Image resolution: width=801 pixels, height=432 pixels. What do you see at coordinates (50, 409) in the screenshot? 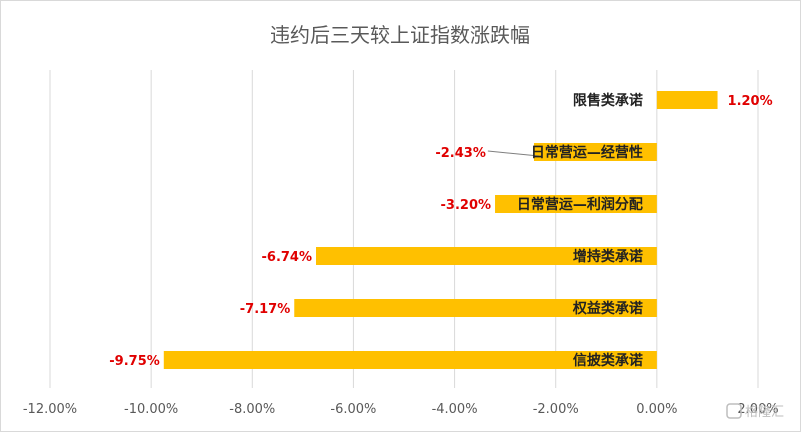
I see `x-tick-label: -12.00%` at bounding box center [50, 409].